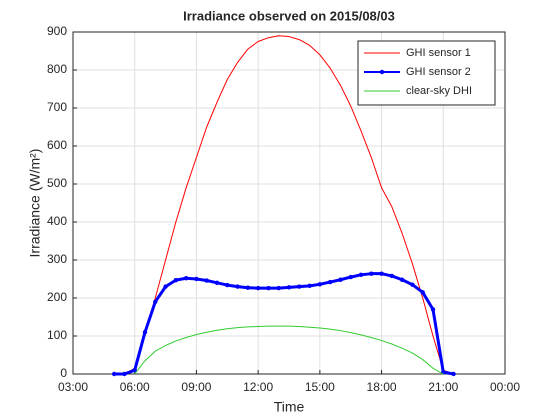 This screenshot has width=560, height=420. I want to click on y-tick-label: 600, so click(57, 145).